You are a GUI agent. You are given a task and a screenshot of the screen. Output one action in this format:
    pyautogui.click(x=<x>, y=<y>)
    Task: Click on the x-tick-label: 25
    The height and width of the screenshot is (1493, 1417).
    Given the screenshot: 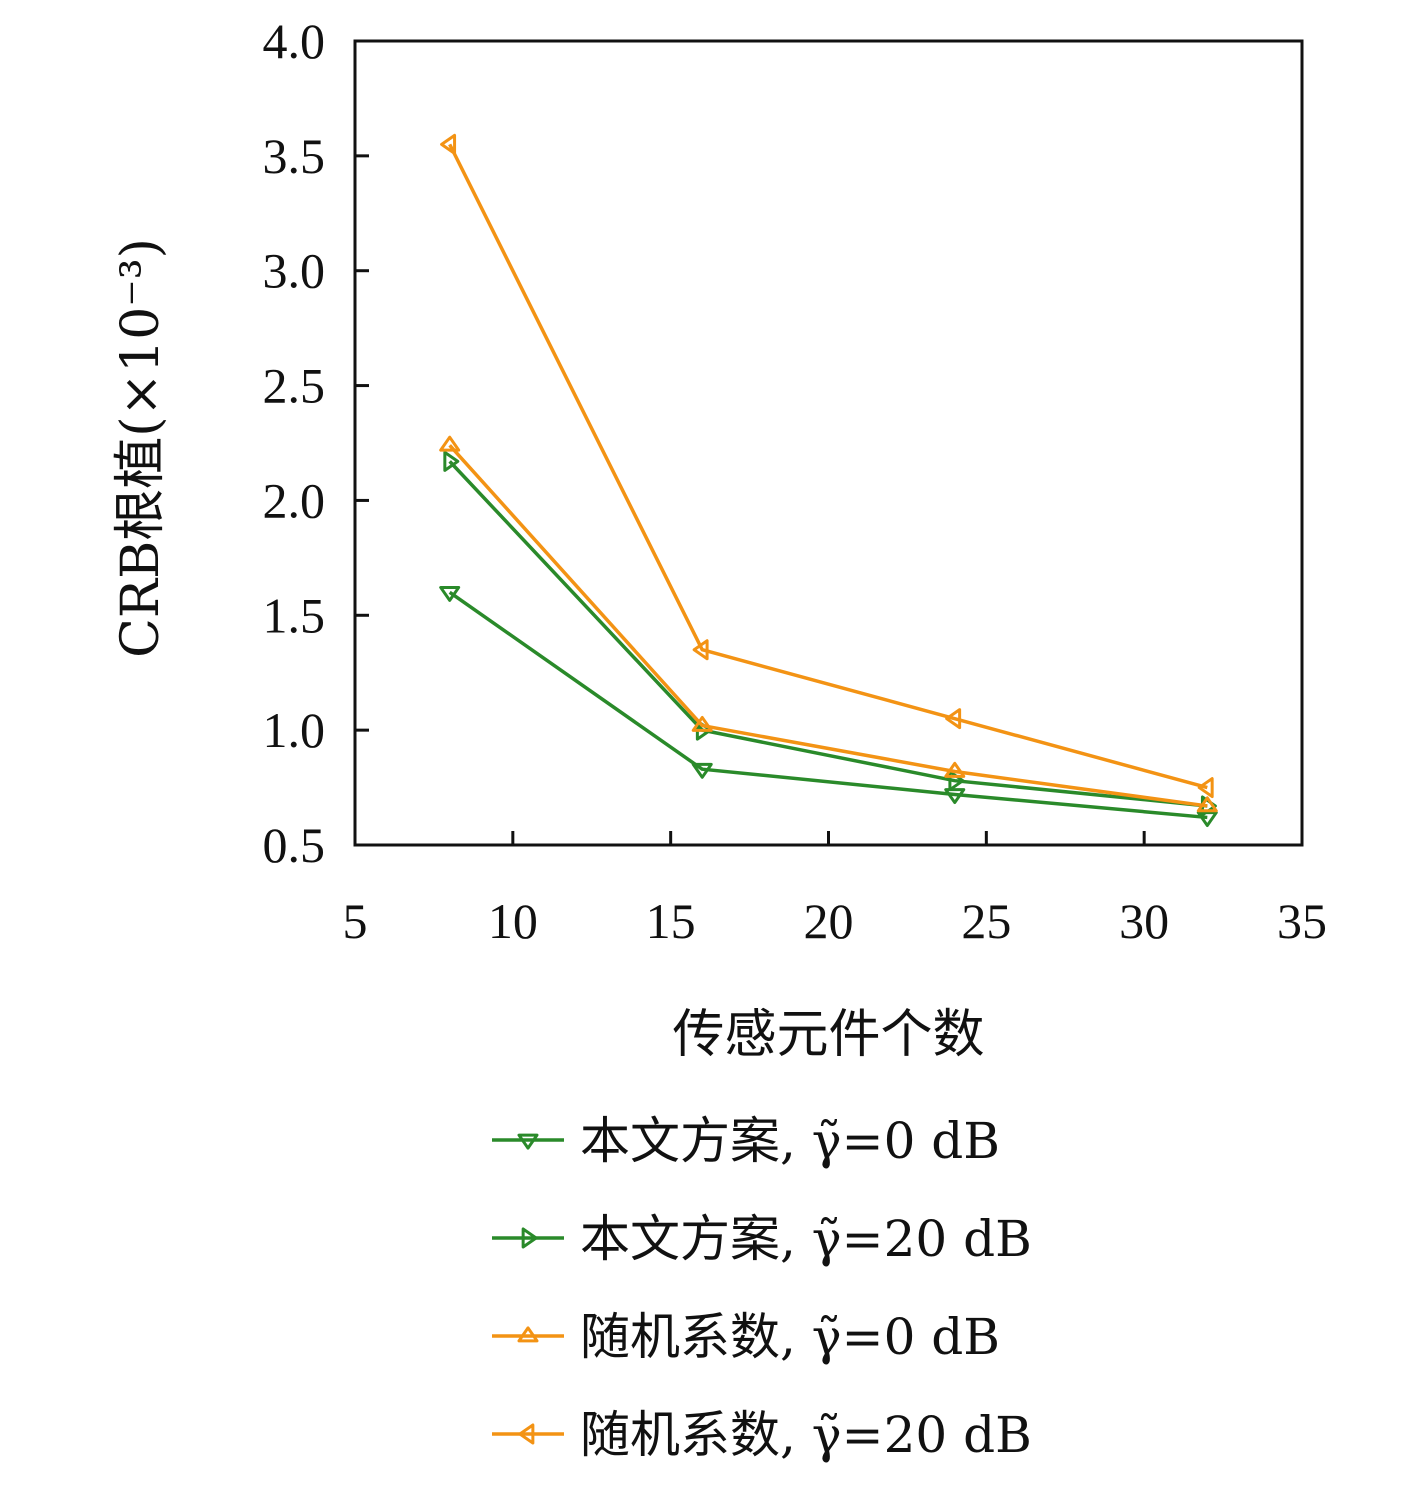 What is the action you would take?
    pyautogui.click(x=986, y=921)
    